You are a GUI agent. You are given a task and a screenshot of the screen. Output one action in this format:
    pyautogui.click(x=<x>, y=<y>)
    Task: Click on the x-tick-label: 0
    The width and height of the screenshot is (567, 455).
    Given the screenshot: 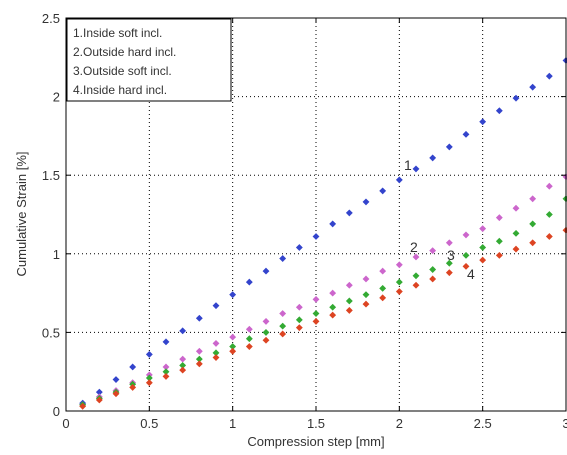 What is the action you would take?
    pyautogui.click(x=65, y=423)
    